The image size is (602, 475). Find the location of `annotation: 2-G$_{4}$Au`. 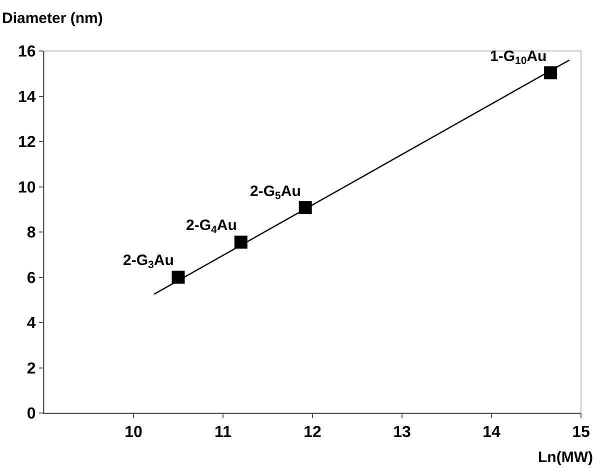

annotation: 2-G$_{4}$Au is located at coordinates (211, 226).